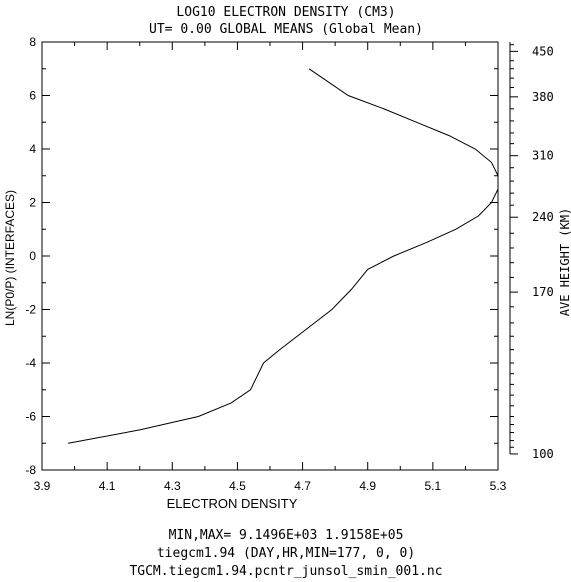 Image resolution: width=571 pixels, height=582 pixels. Describe the element at coordinates (32, 42) in the screenshot. I see `y-tick-label: 8` at that location.